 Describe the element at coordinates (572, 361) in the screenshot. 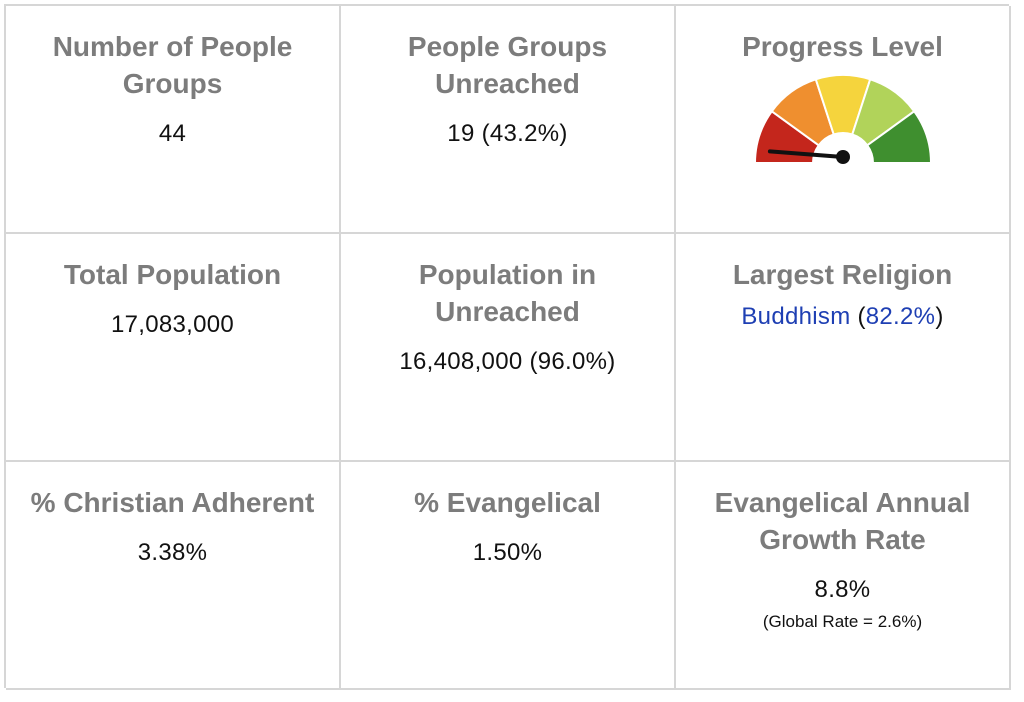

I see `population-unreached-percent: (96.0%)` at that location.